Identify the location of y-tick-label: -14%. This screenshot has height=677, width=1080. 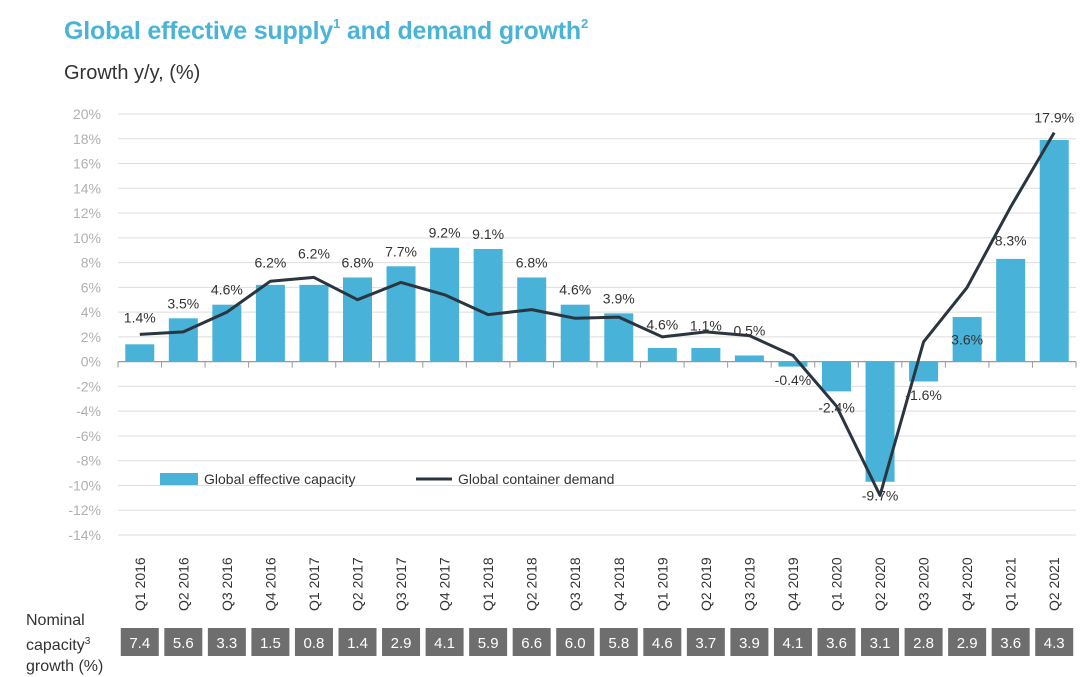
(84, 535).